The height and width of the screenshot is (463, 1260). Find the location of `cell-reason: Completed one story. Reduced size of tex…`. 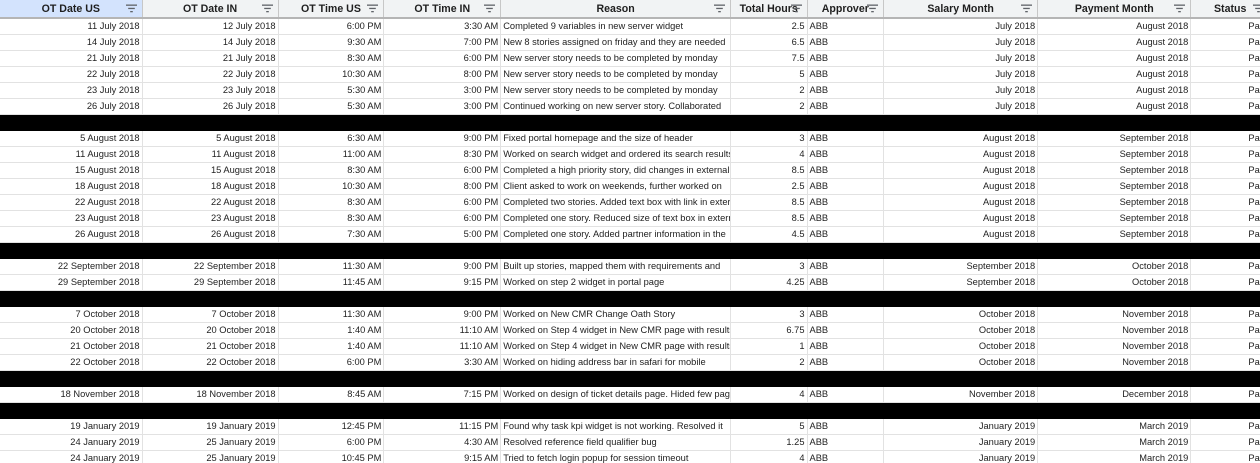

cell-reason: Completed one story. Reduced size of tex… is located at coordinates (615, 218).